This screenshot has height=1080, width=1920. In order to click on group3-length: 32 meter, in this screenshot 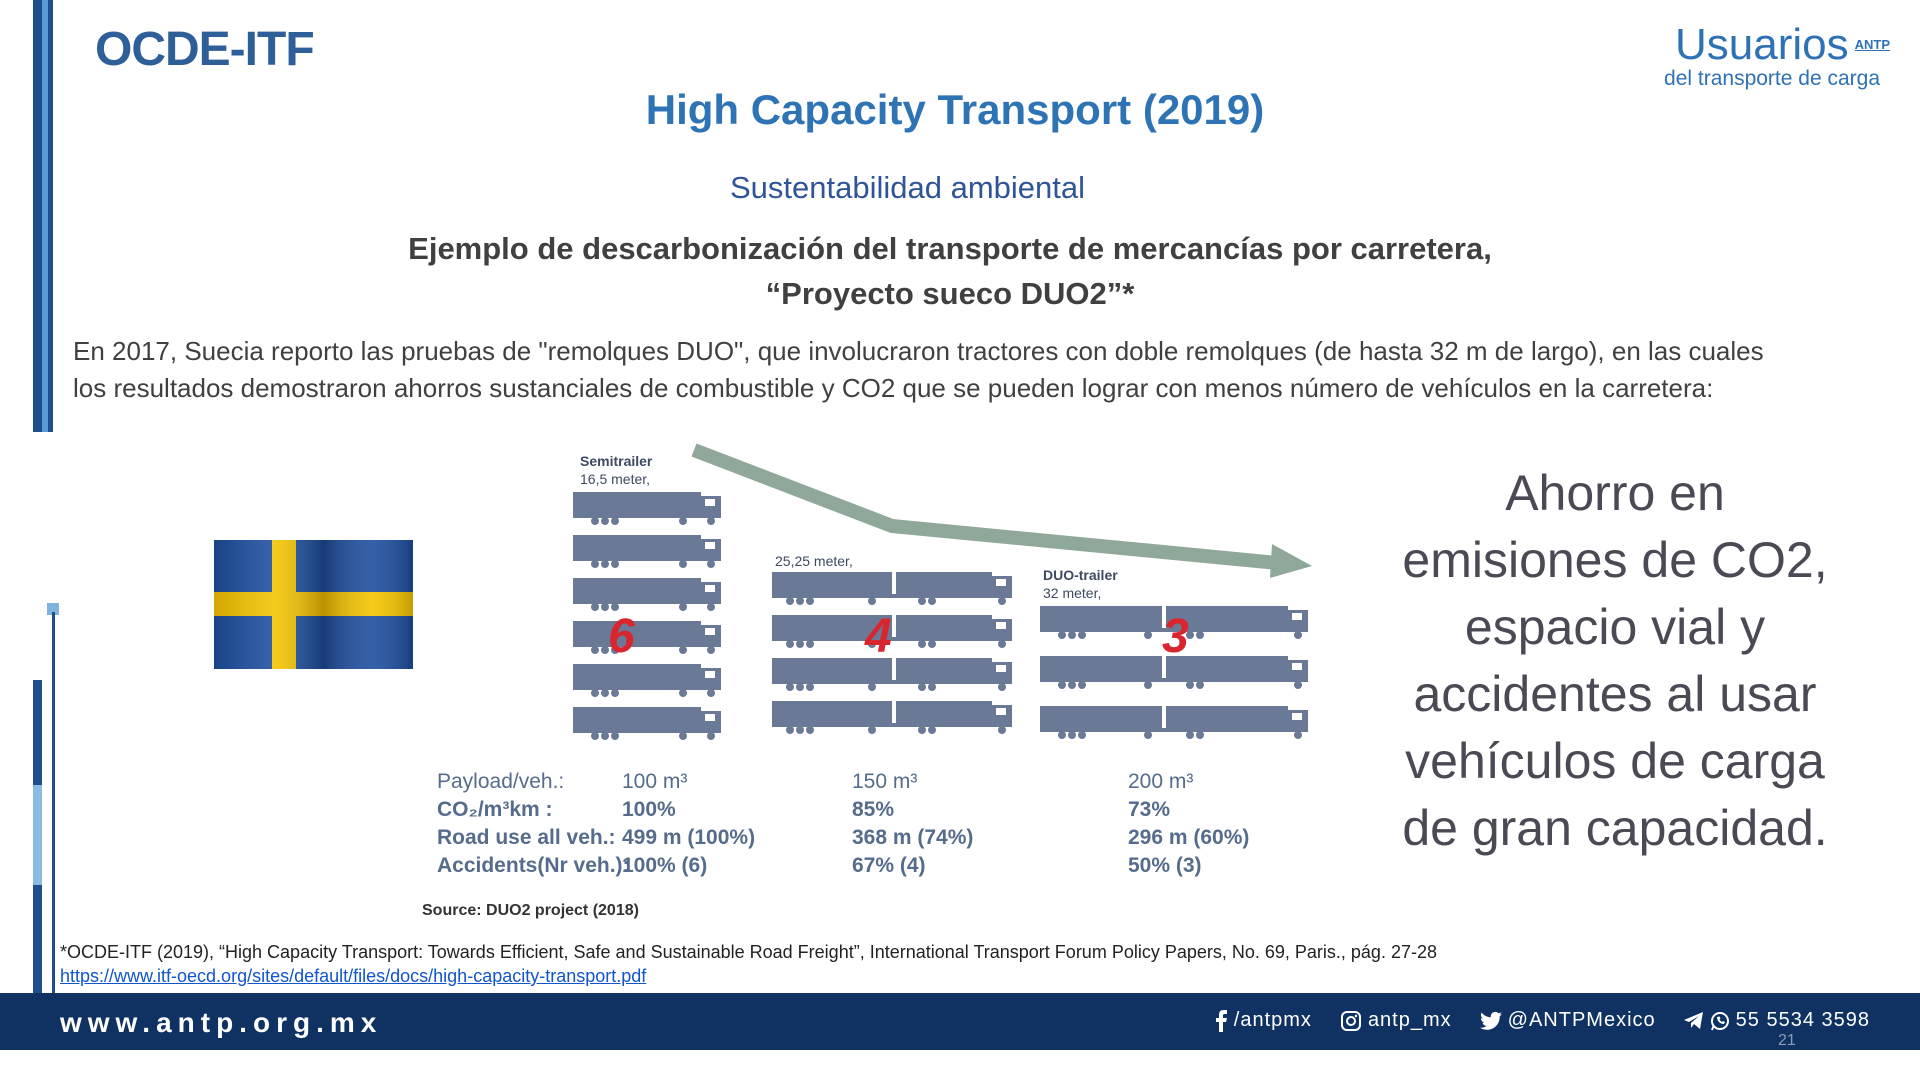, I will do `click(1072, 593)`.